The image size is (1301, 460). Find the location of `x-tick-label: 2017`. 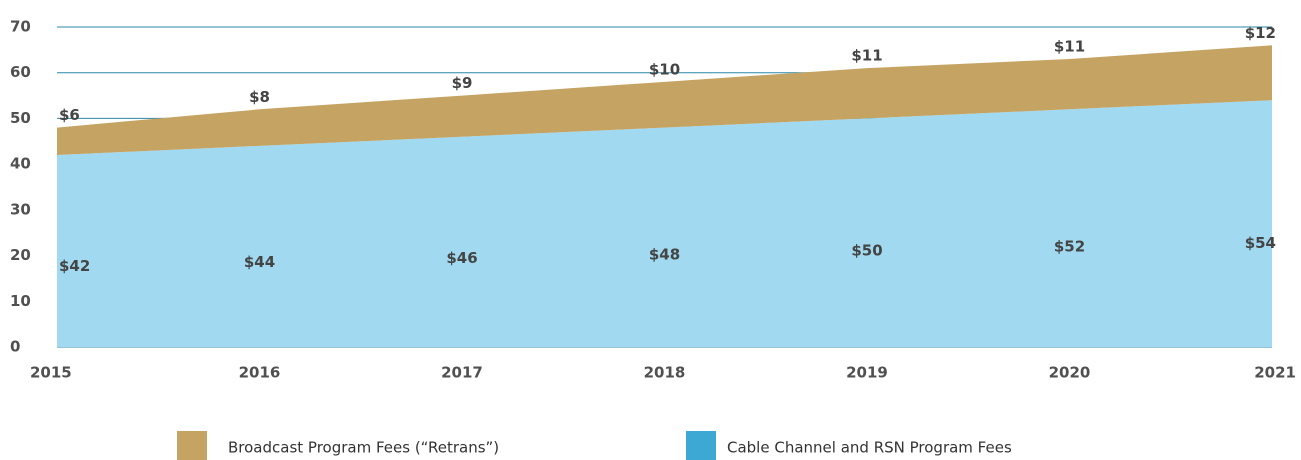

x-tick-label: 2017 is located at coordinates (462, 373).